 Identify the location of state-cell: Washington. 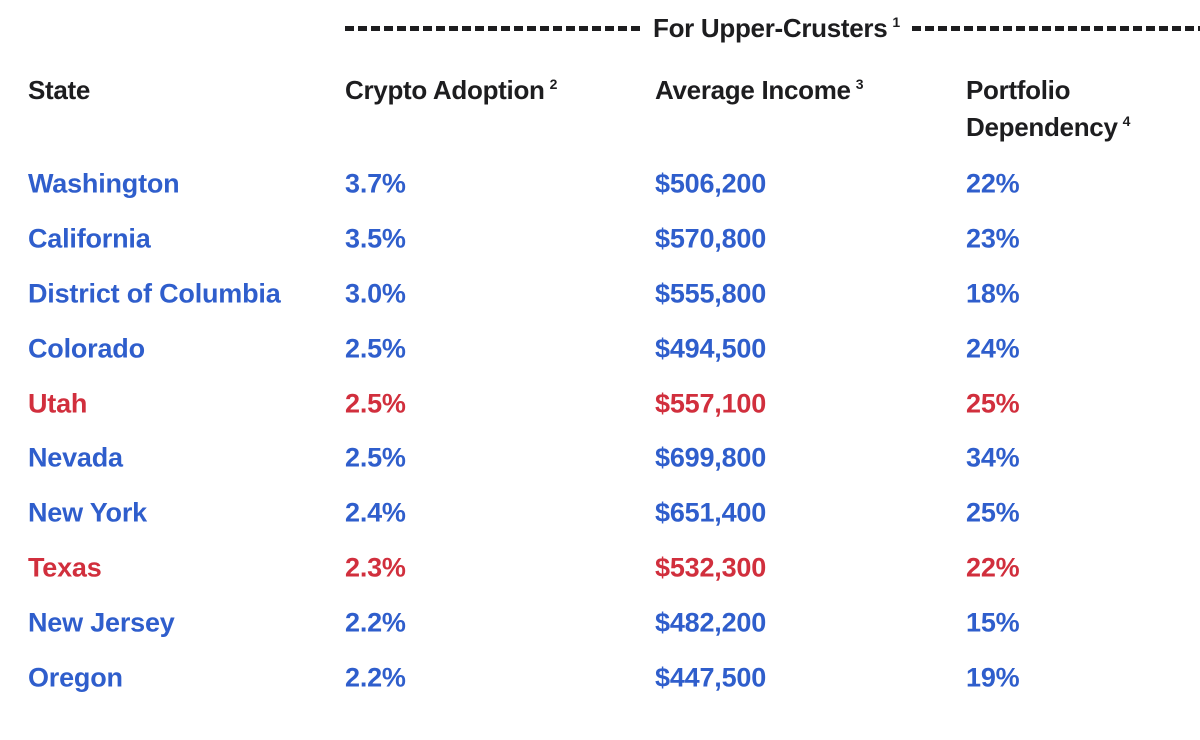
(104, 183).